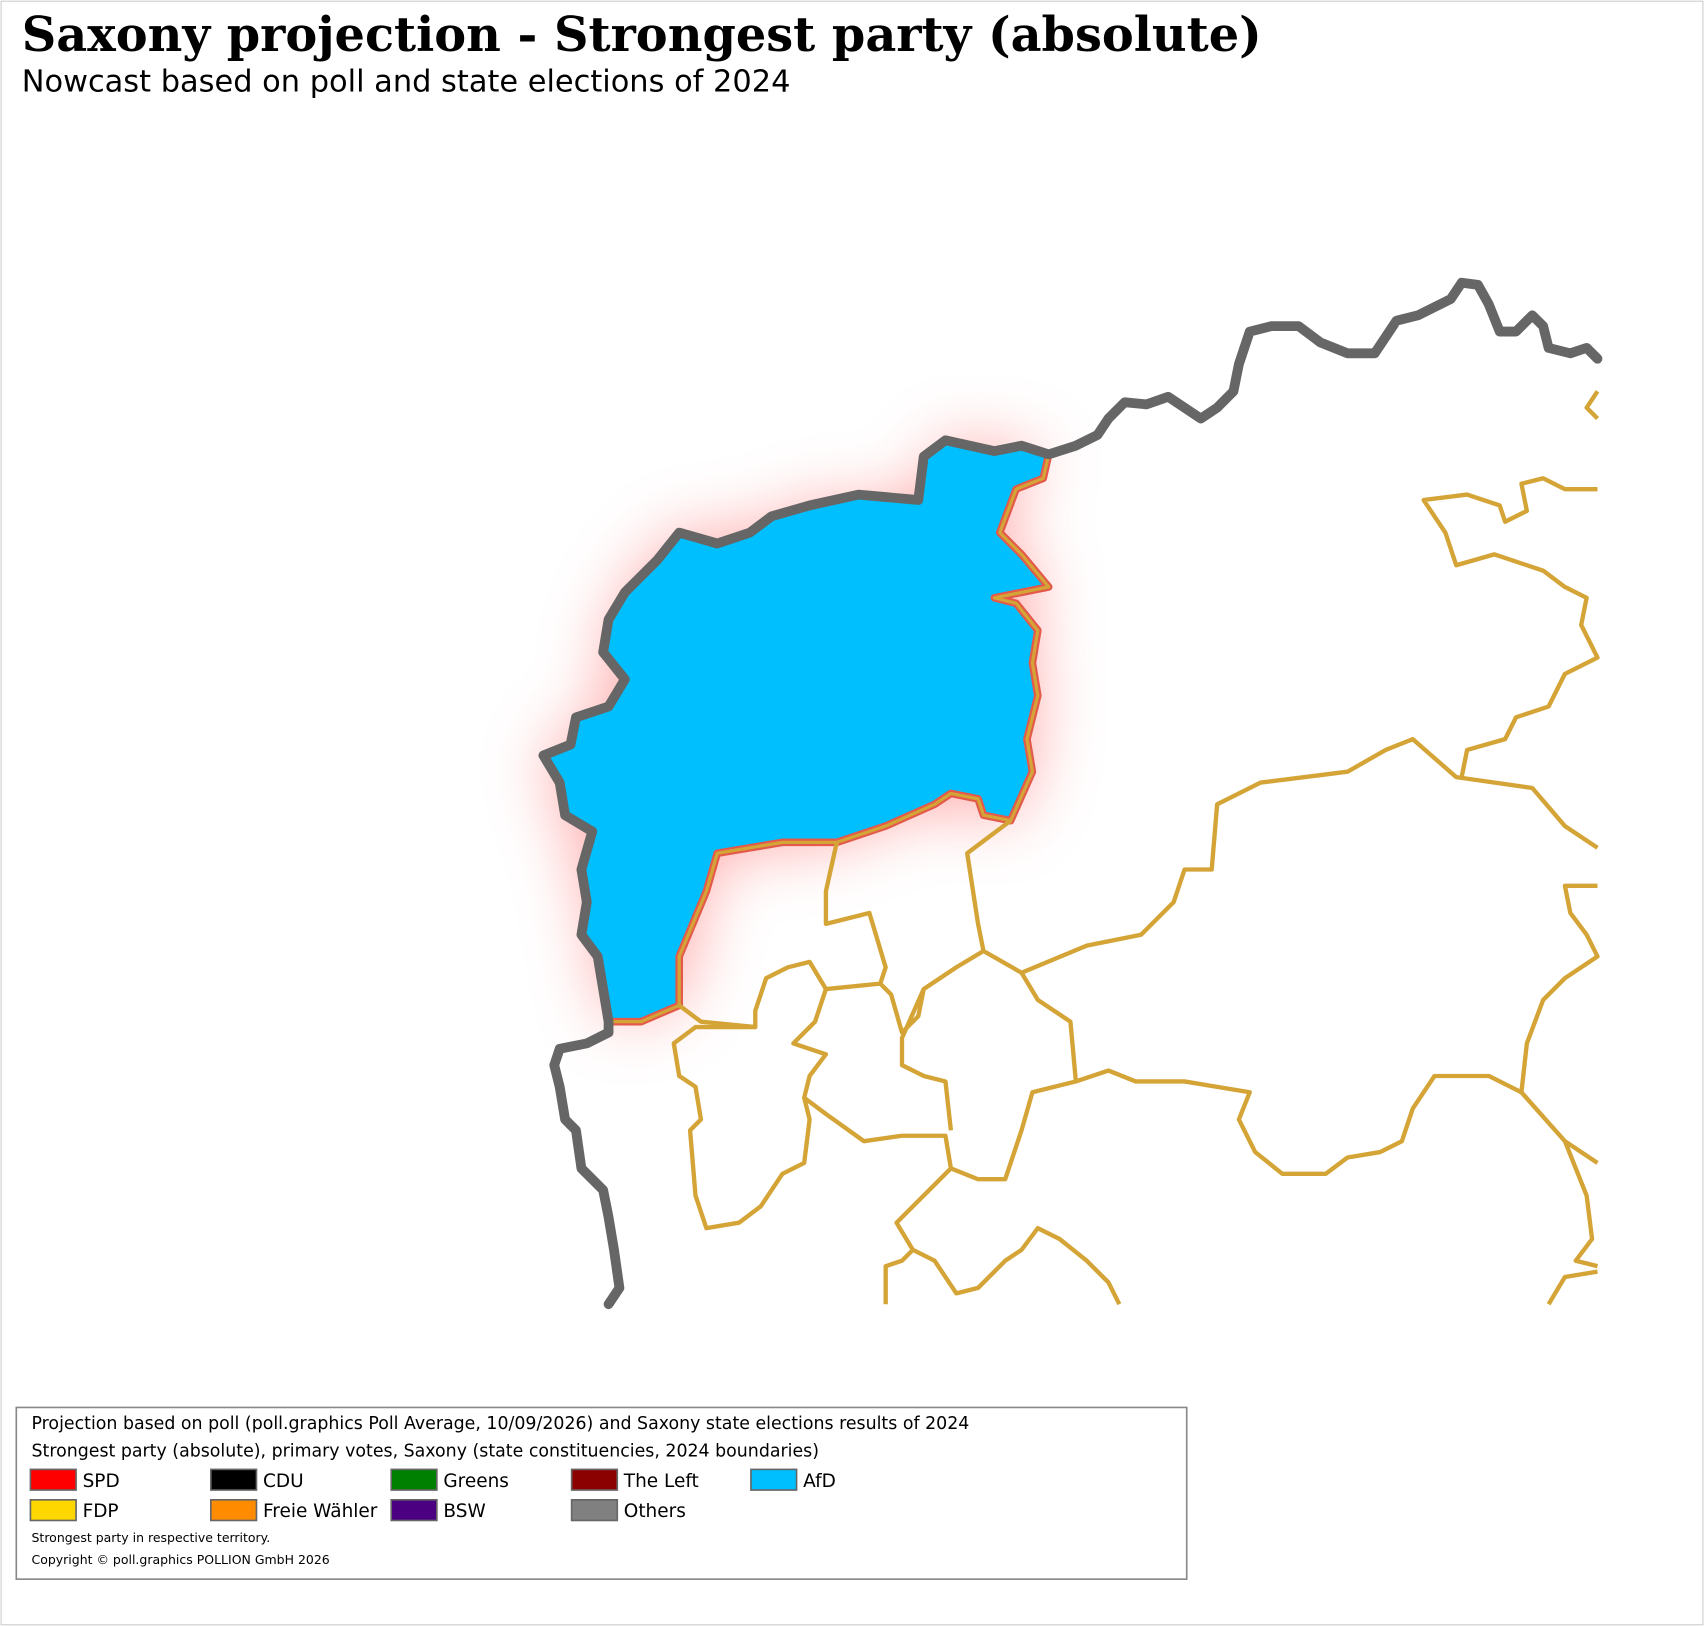  Describe the element at coordinates (661, 1481) in the screenshot. I see `legend-label: The Left` at that location.